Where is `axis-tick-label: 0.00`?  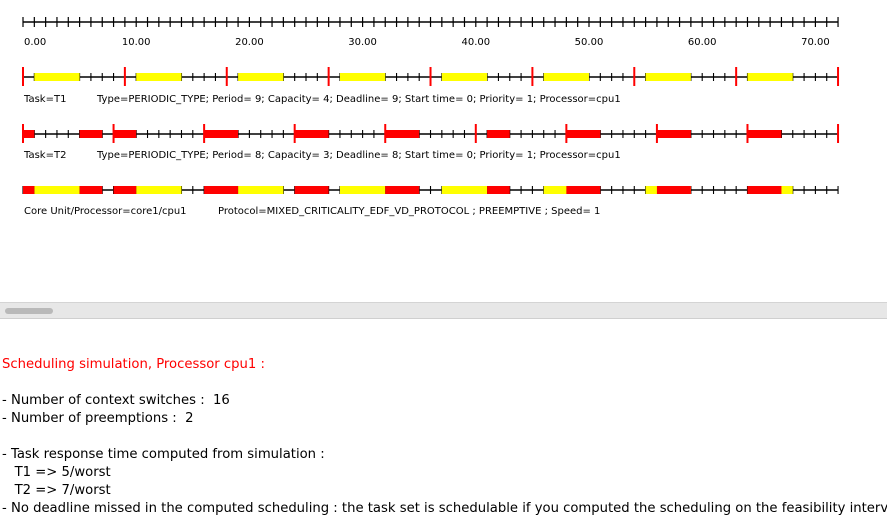 axis-tick-label: 0.00 is located at coordinates (35, 42).